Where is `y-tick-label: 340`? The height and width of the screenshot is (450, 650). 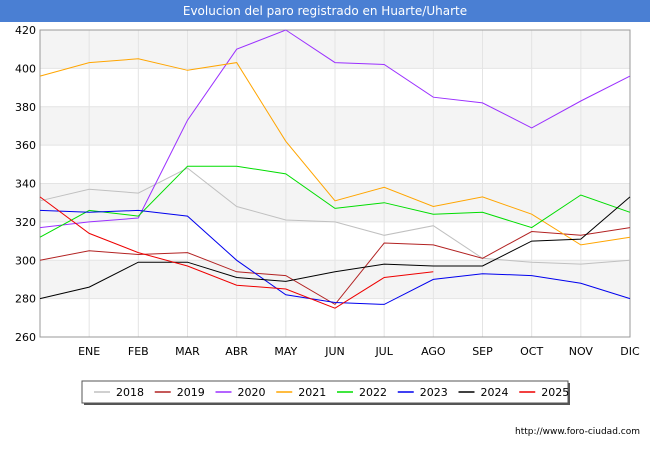
y-tick-label: 340 is located at coordinates (25, 184).